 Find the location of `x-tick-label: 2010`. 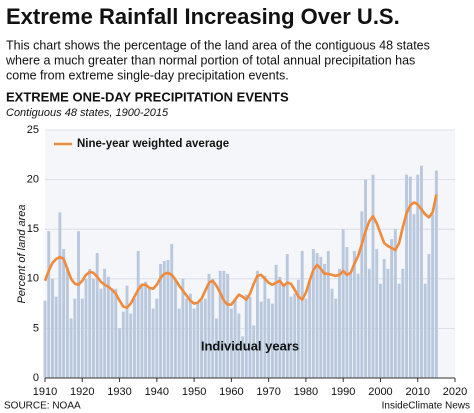

x-tick-label: 2010 is located at coordinates (417, 392).